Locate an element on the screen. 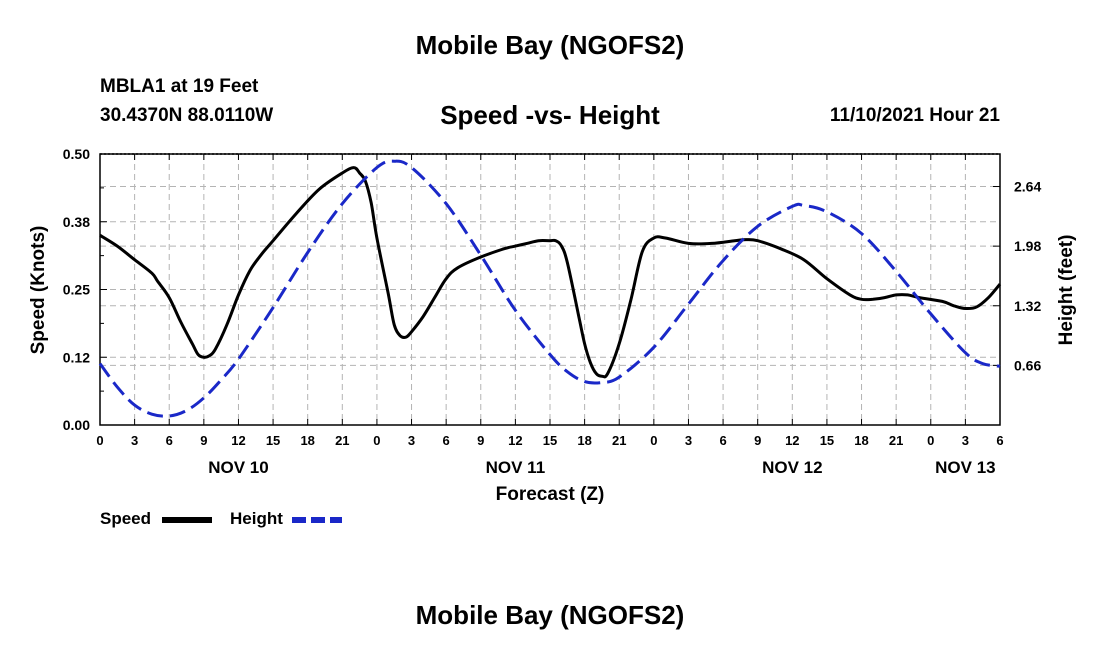  y-right-tick-label: 1.32 is located at coordinates (1027, 306).